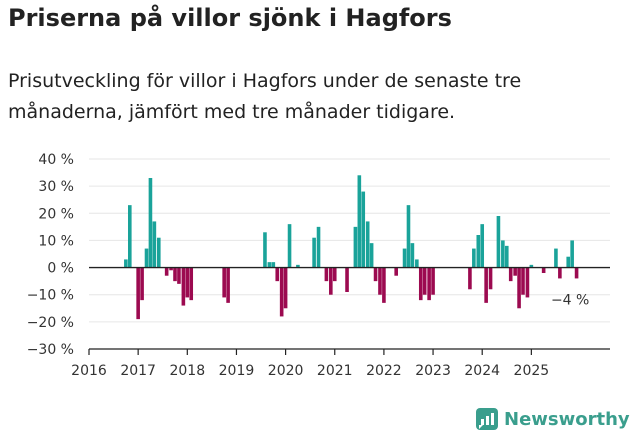 Image resolution: width=631 pixels, height=439 pixels. I want to click on y-tick-label: −10 %, so click(50, 296).